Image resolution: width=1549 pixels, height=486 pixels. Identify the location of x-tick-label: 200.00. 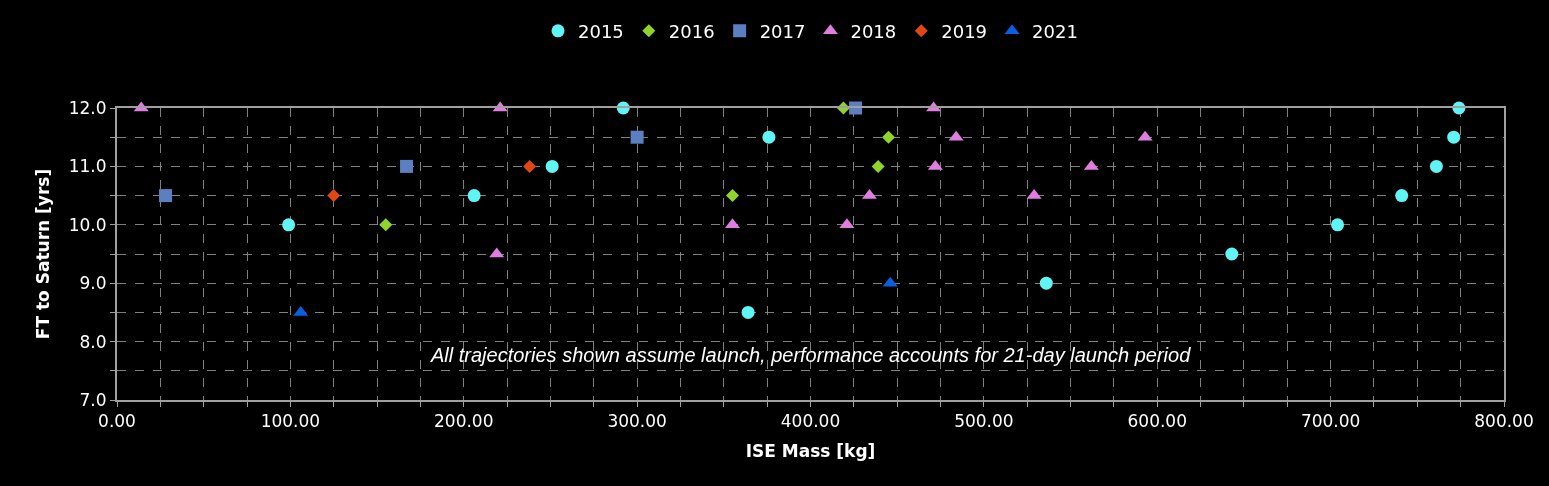
(464, 421).